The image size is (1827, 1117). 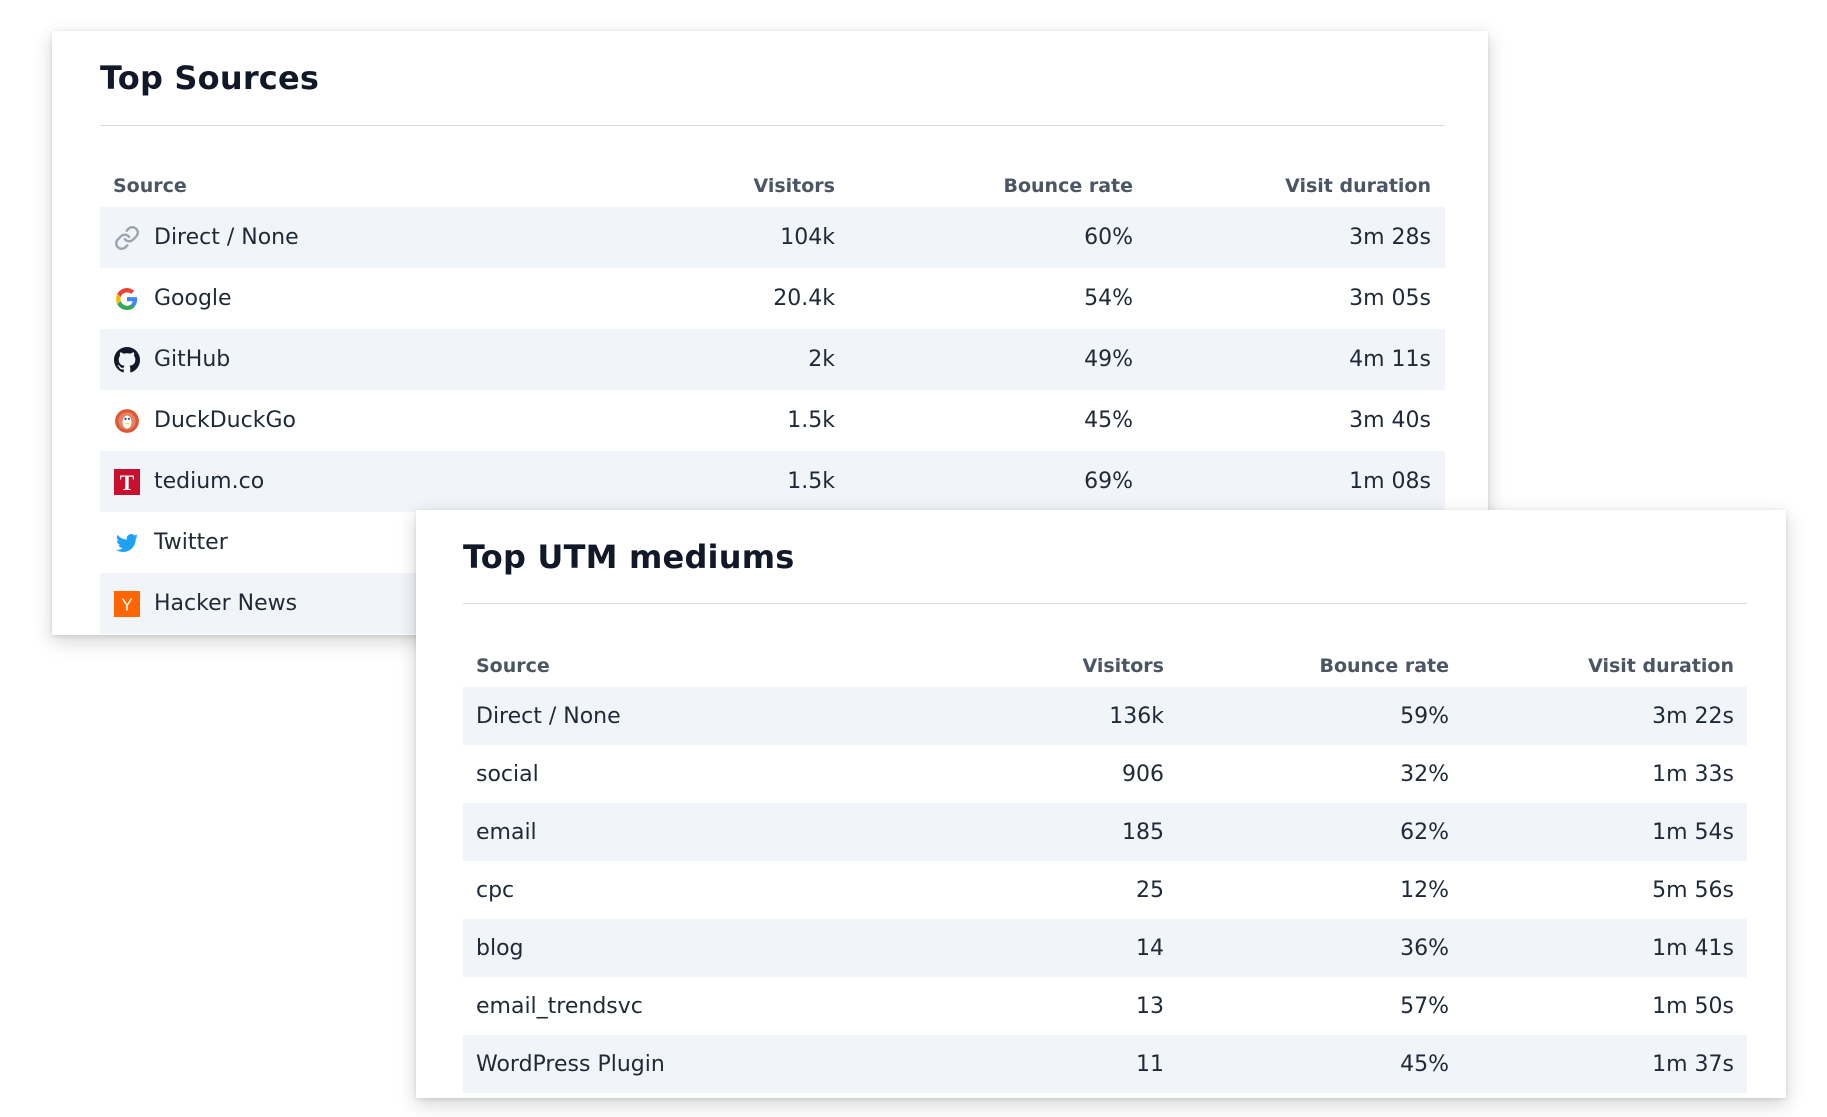 What do you see at coordinates (1693, 774) in the screenshot?
I see `visit-duration-value: 1m 33s` at bounding box center [1693, 774].